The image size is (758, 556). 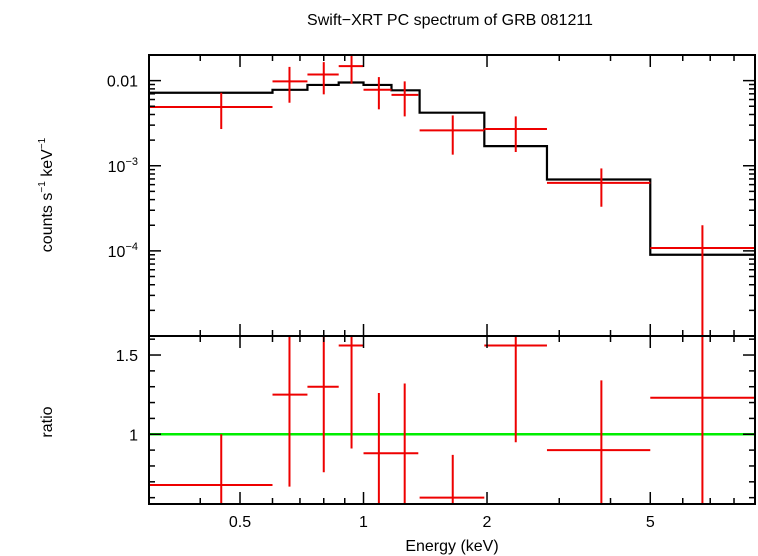 I want to click on x-tick-label-3: 5, so click(x=650, y=522).